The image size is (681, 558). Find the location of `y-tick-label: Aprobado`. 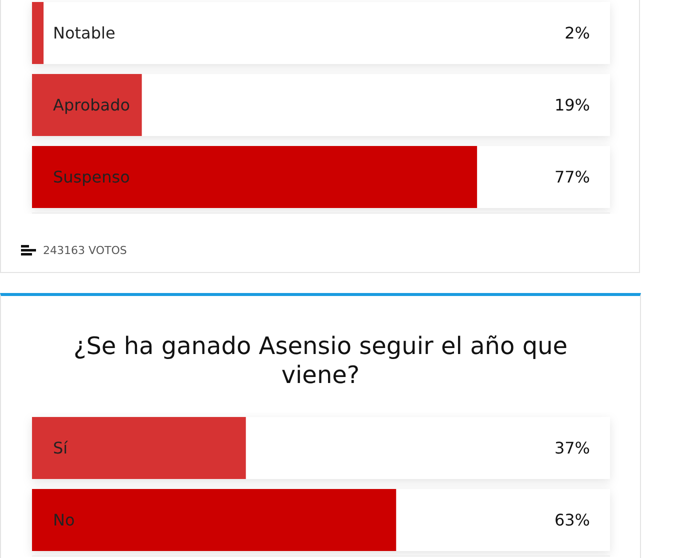

y-tick-label: Aprobado is located at coordinates (91, 105).